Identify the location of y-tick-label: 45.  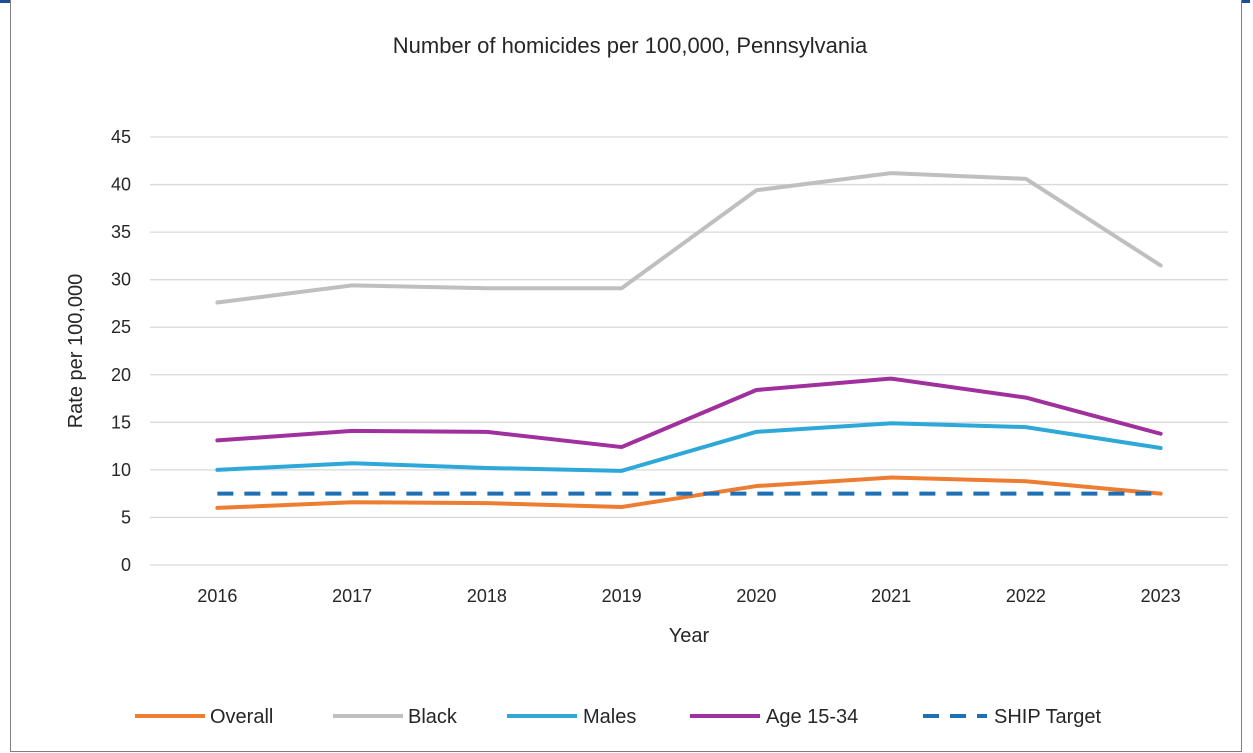
(121, 137).